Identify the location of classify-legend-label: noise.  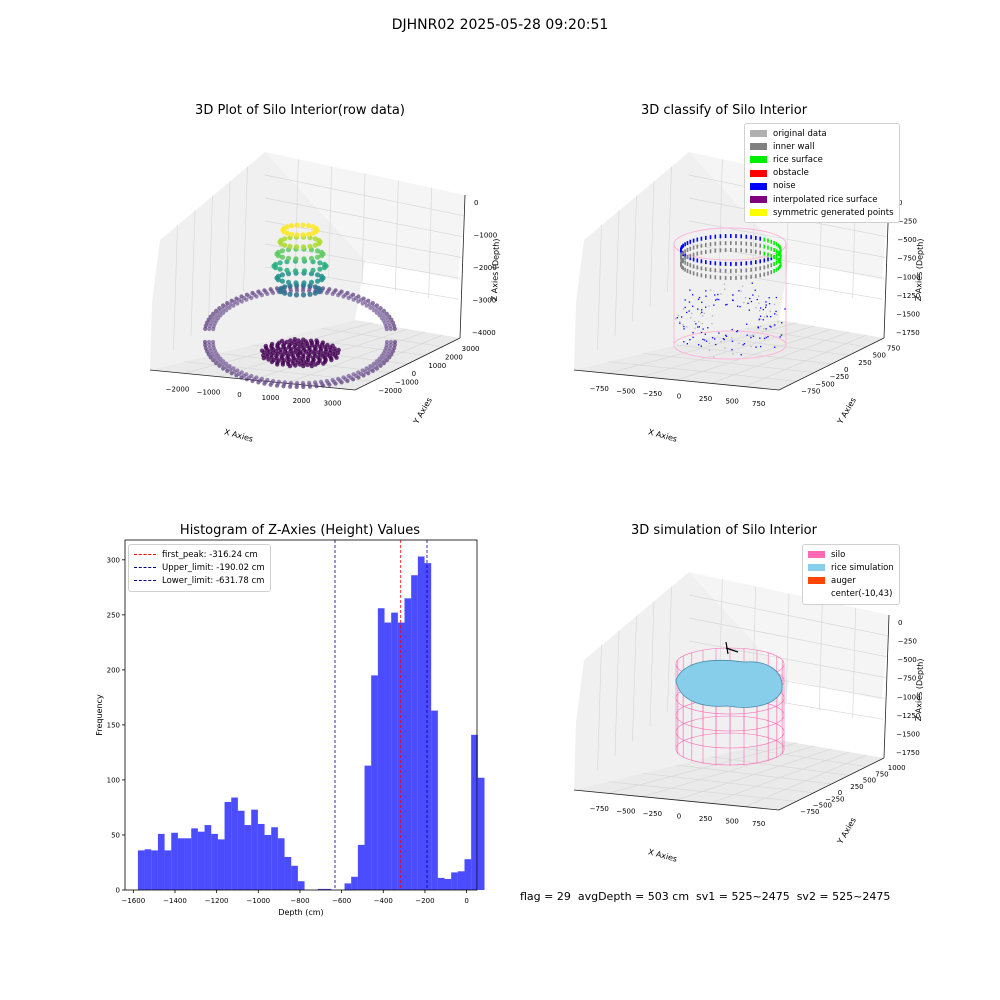
(784, 186).